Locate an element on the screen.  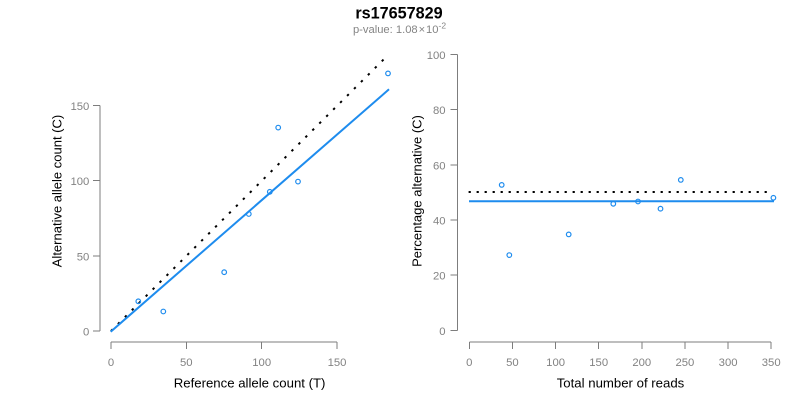
svg-text: rs17657829 is located at coordinates (398, 13).